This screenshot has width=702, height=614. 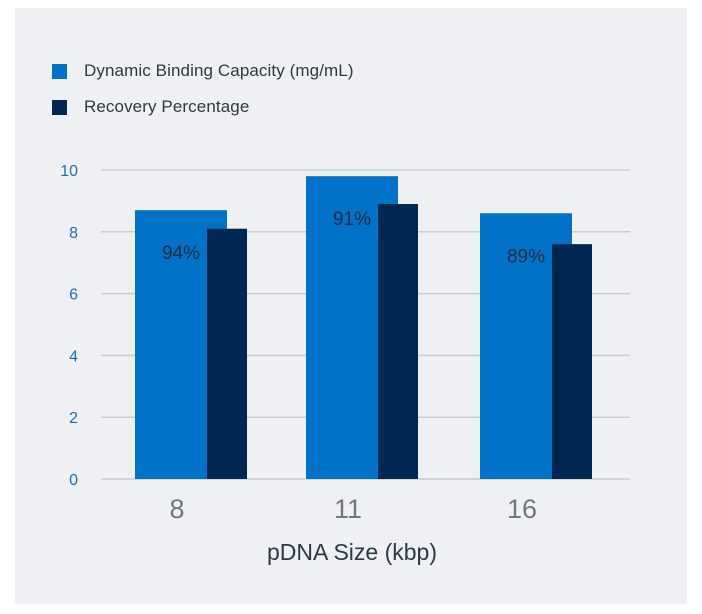 What do you see at coordinates (73, 233) in the screenshot?
I see `y-tick-label: 8` at bounding box center [73, 233].